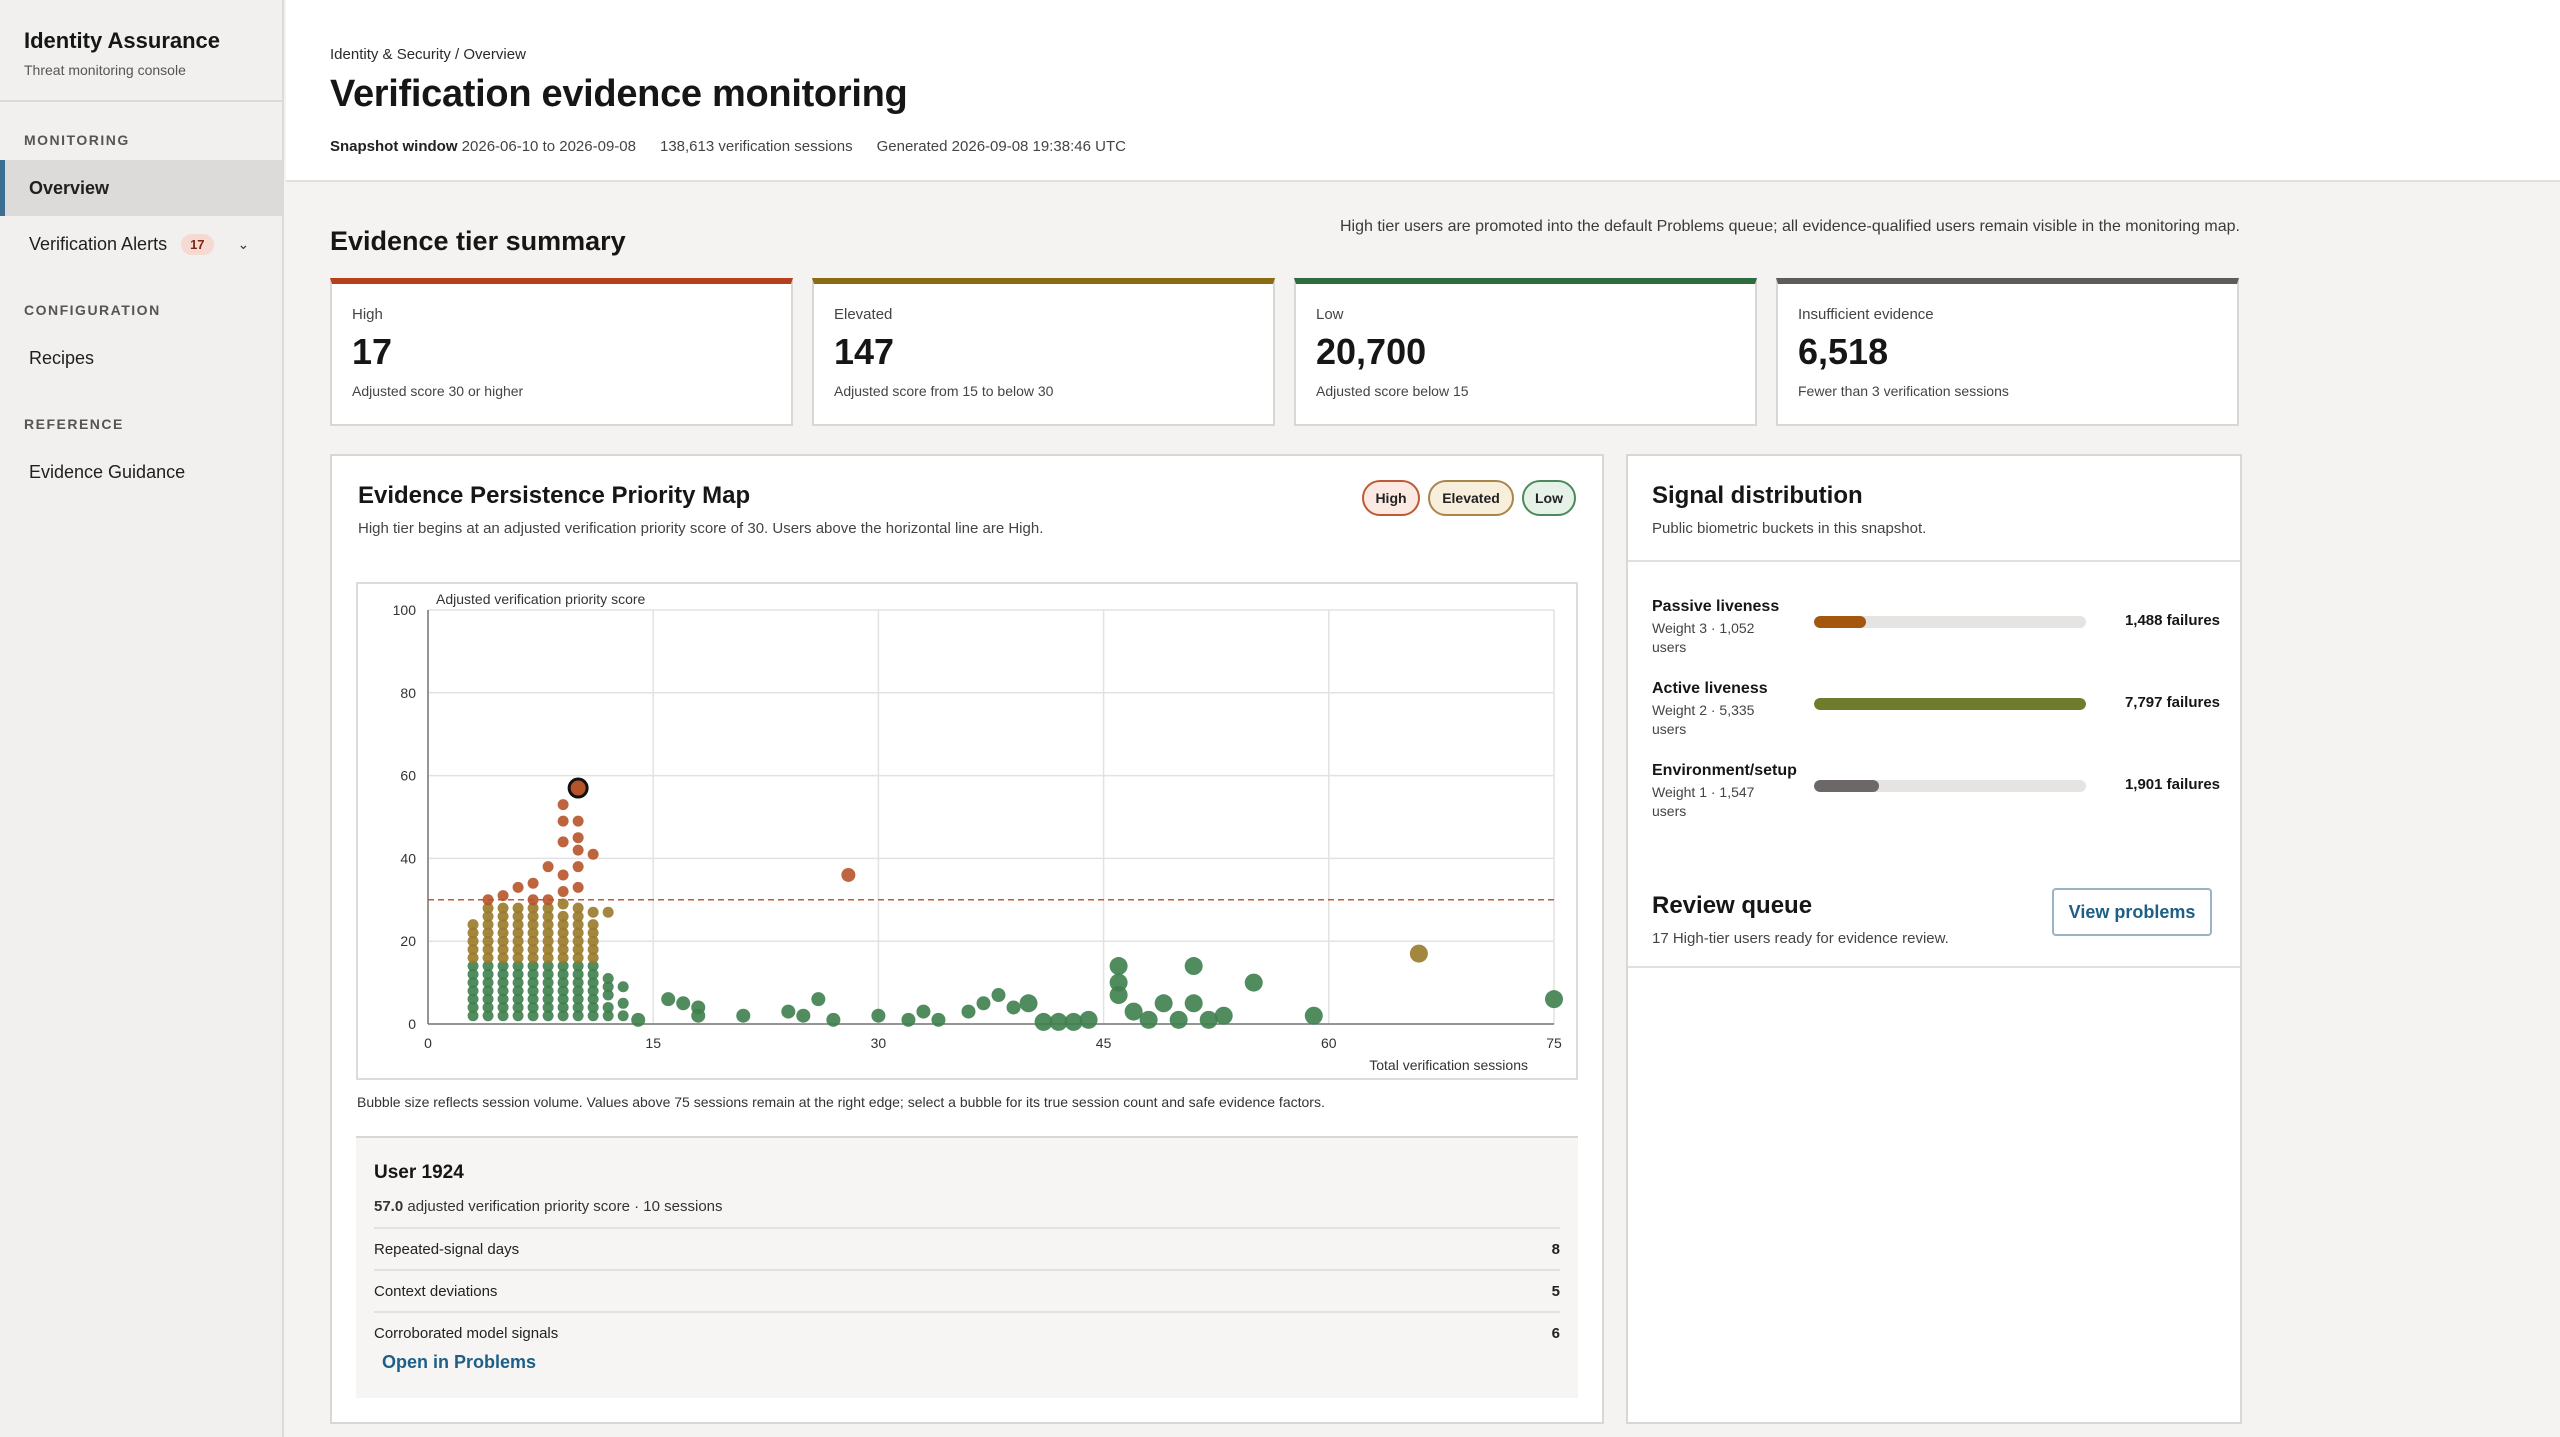 The image size is (2560, 1437). What do you see at coordinates (1554, 1043) in the screenshot?
I see `x-tick-label: 75` at bounding box center [1554, 1043].